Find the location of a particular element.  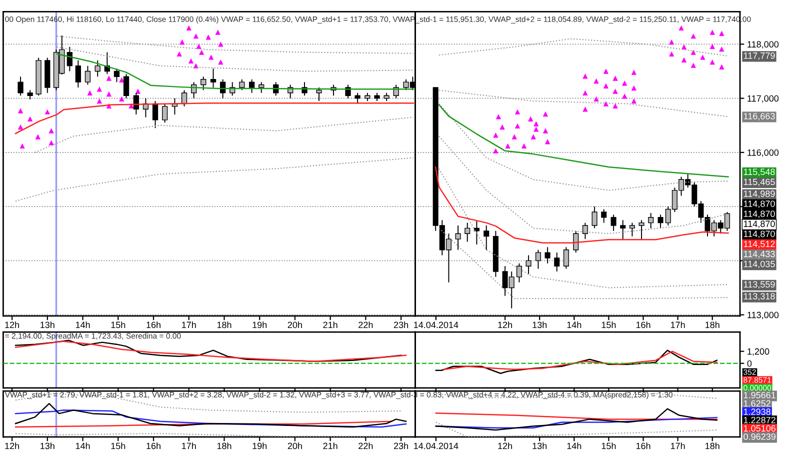

text: 1.2938 is located at coordinates (757, 411).